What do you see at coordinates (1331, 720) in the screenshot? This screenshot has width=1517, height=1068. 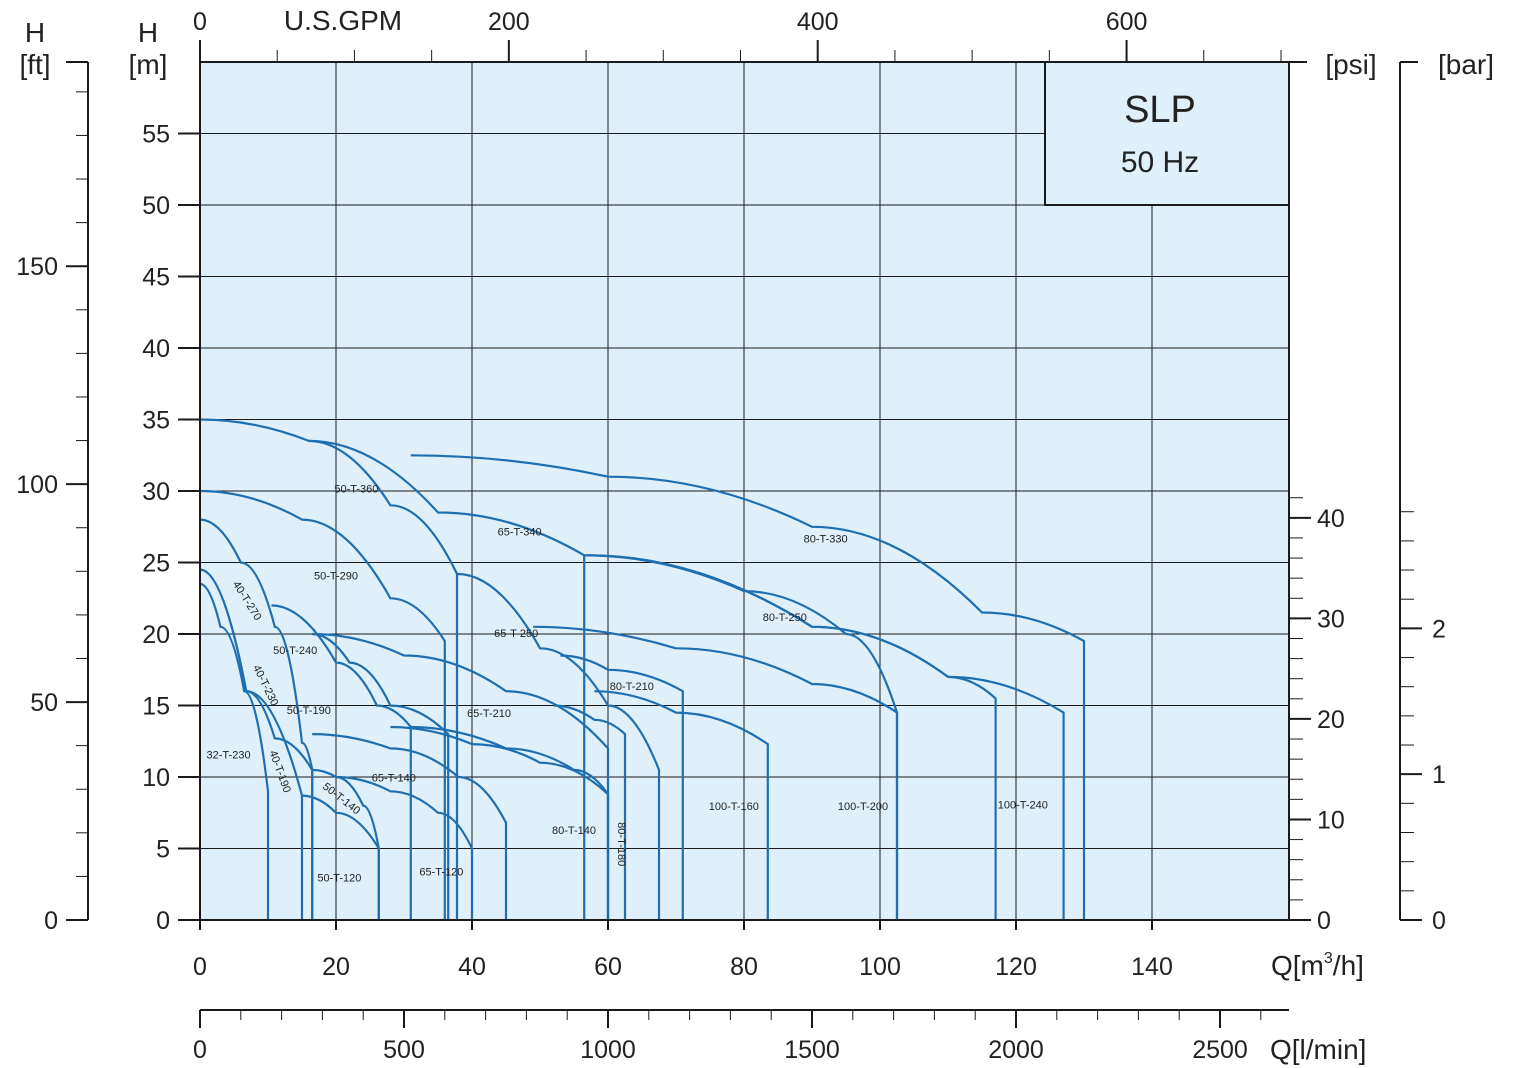 I see `y-psi-tick-label: 20` at bounding box center [1331, 720].